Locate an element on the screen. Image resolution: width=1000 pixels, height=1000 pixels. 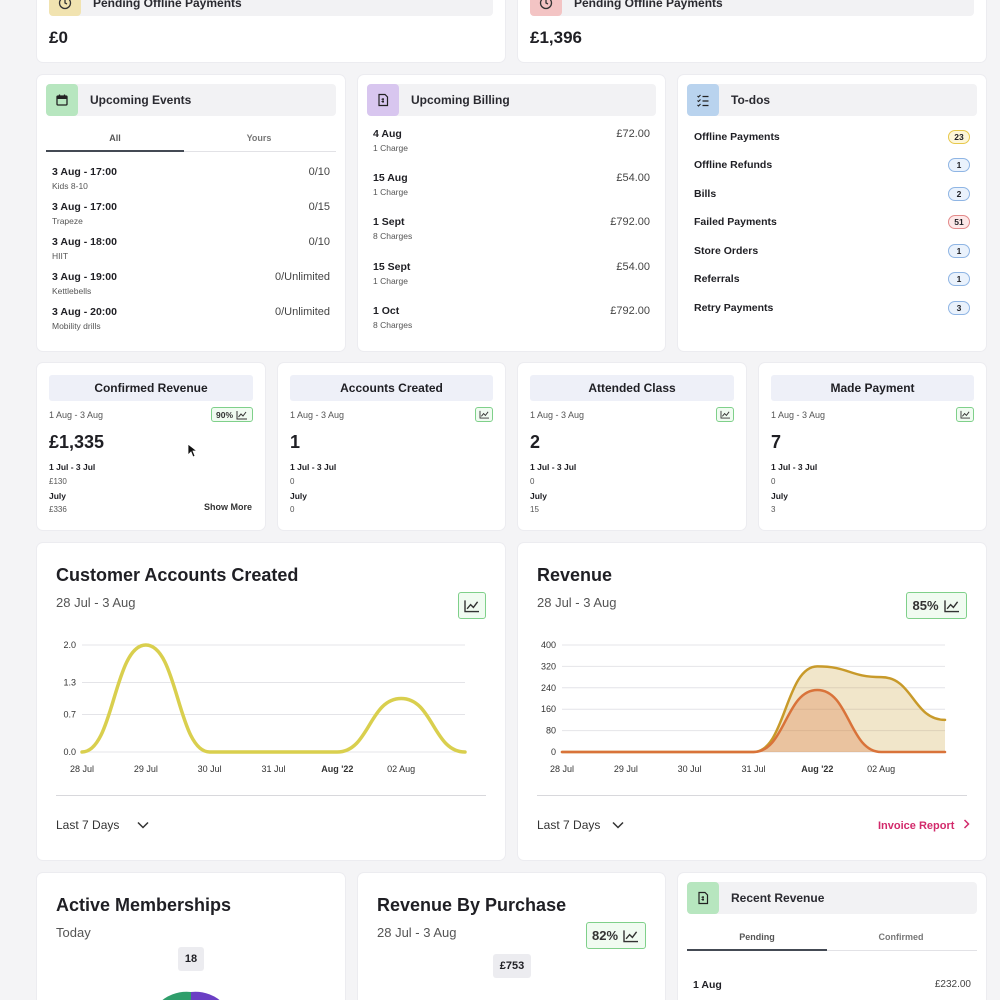
card-subtitle: Today is located at coordinates (73, 932).